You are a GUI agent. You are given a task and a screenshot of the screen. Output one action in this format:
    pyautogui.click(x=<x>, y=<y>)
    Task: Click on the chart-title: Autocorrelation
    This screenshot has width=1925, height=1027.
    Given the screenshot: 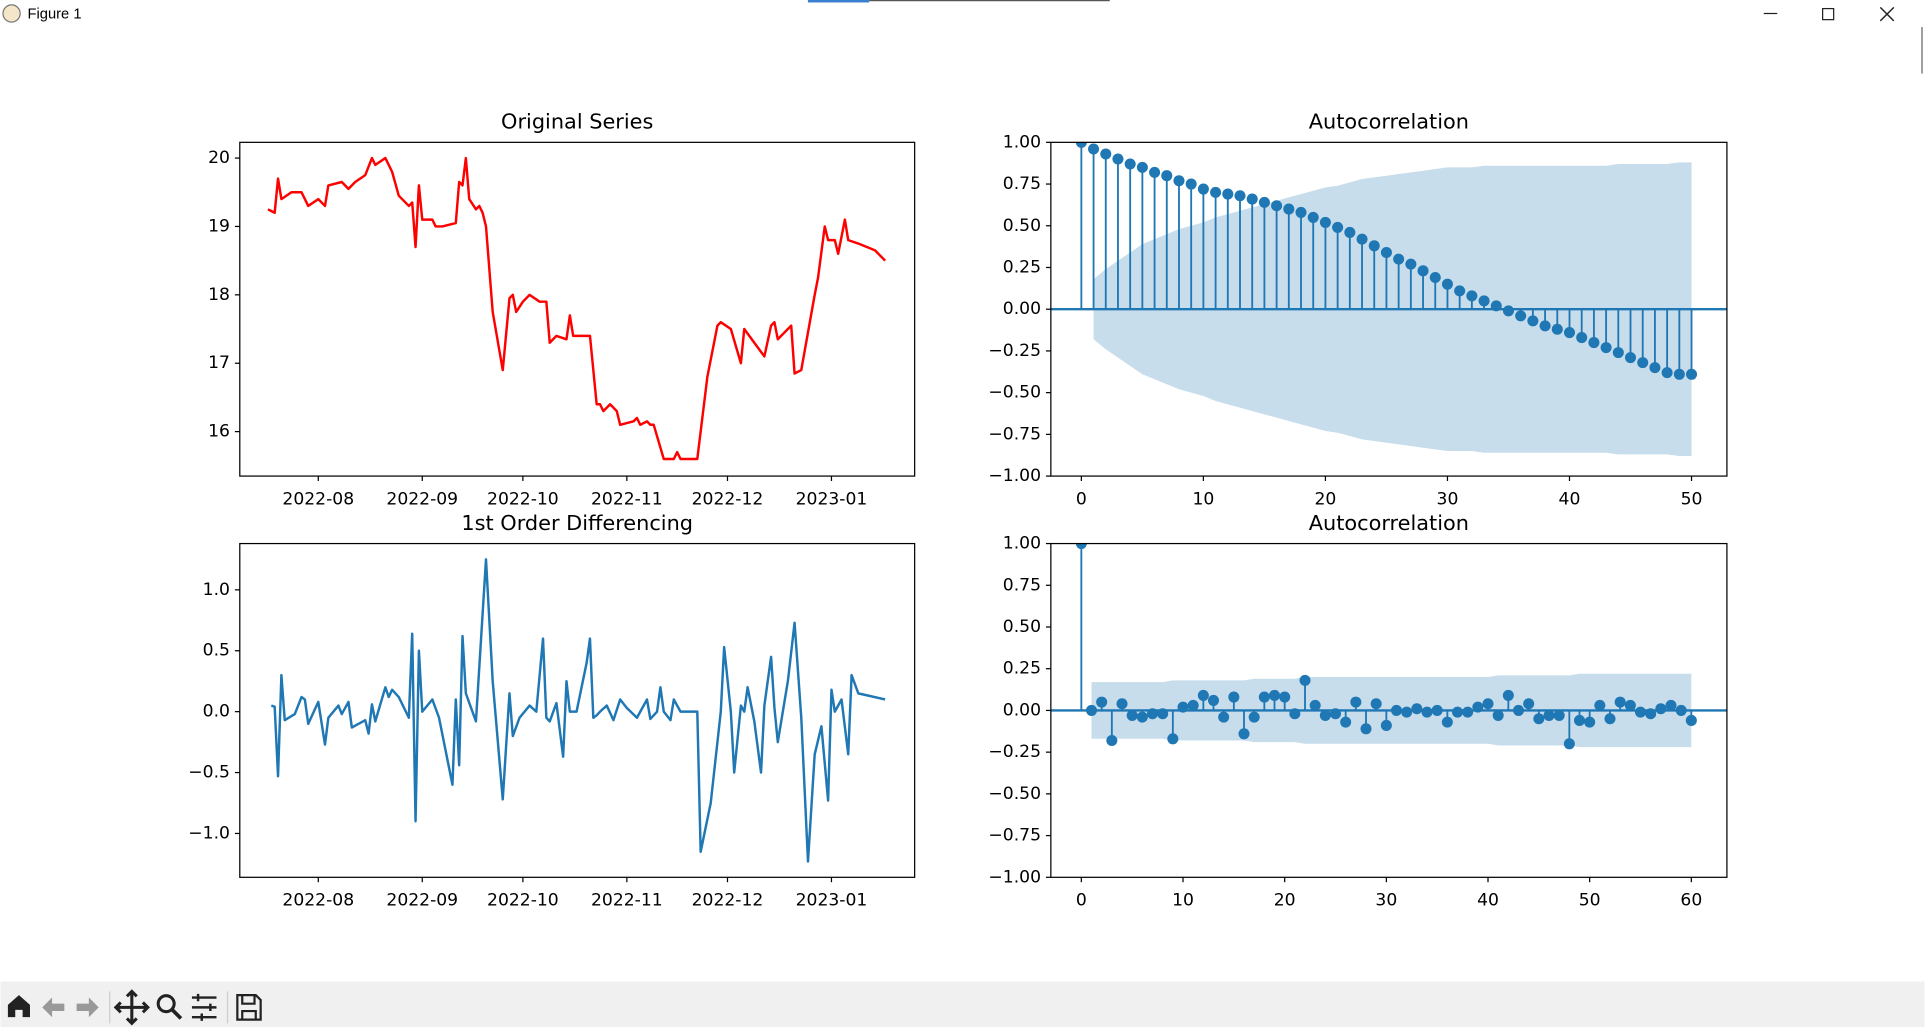 What is the action you would take?
    pyautogui.click(x=1389, y=122)
    